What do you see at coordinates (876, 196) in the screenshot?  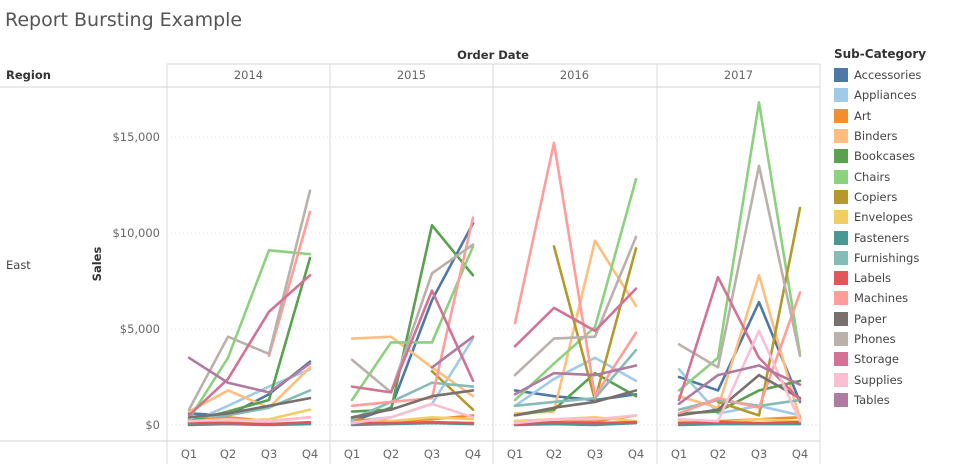 I see `legend-label: Copiers` at bounding box center [876, 196].